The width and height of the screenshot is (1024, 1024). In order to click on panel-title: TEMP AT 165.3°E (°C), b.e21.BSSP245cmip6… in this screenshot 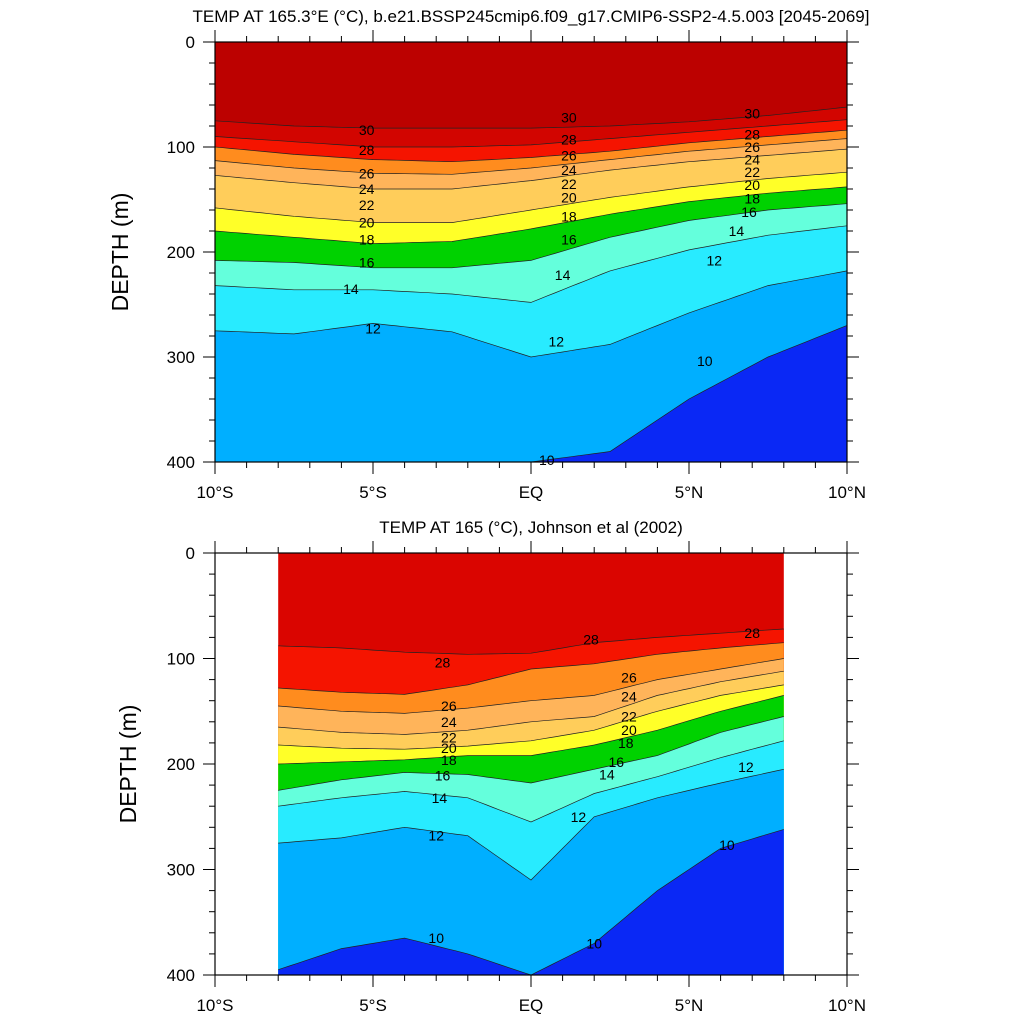, I will do `click(531, 16)`.